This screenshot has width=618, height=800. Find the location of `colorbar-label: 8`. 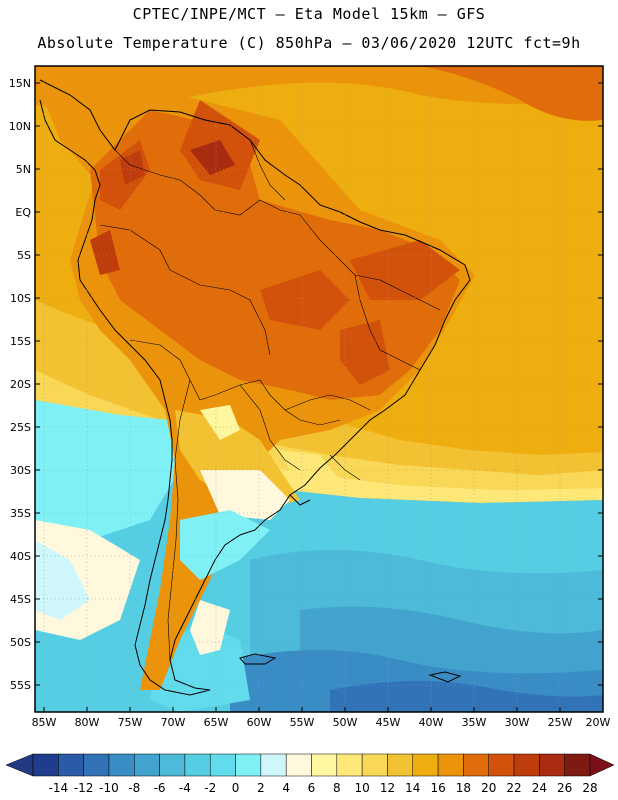

colorbar-label: 8 is located at coordinates (337, 788).